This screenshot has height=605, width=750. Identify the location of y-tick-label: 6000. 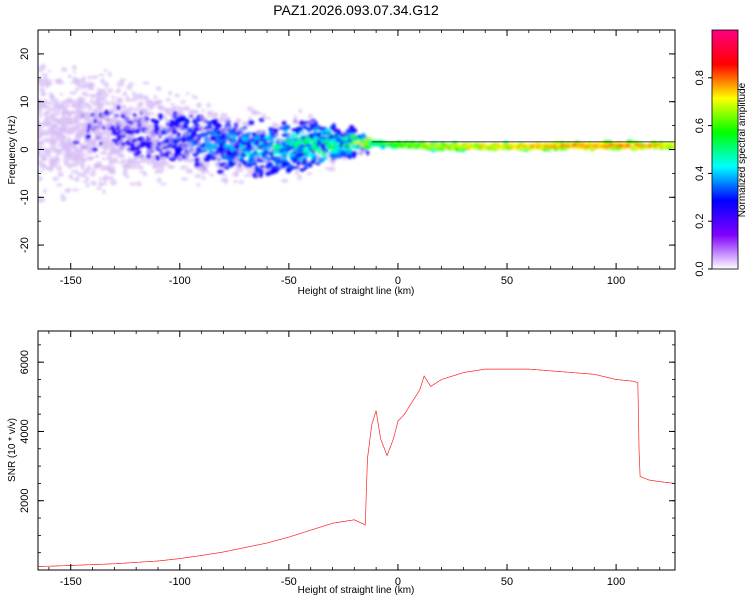
(25, 362).